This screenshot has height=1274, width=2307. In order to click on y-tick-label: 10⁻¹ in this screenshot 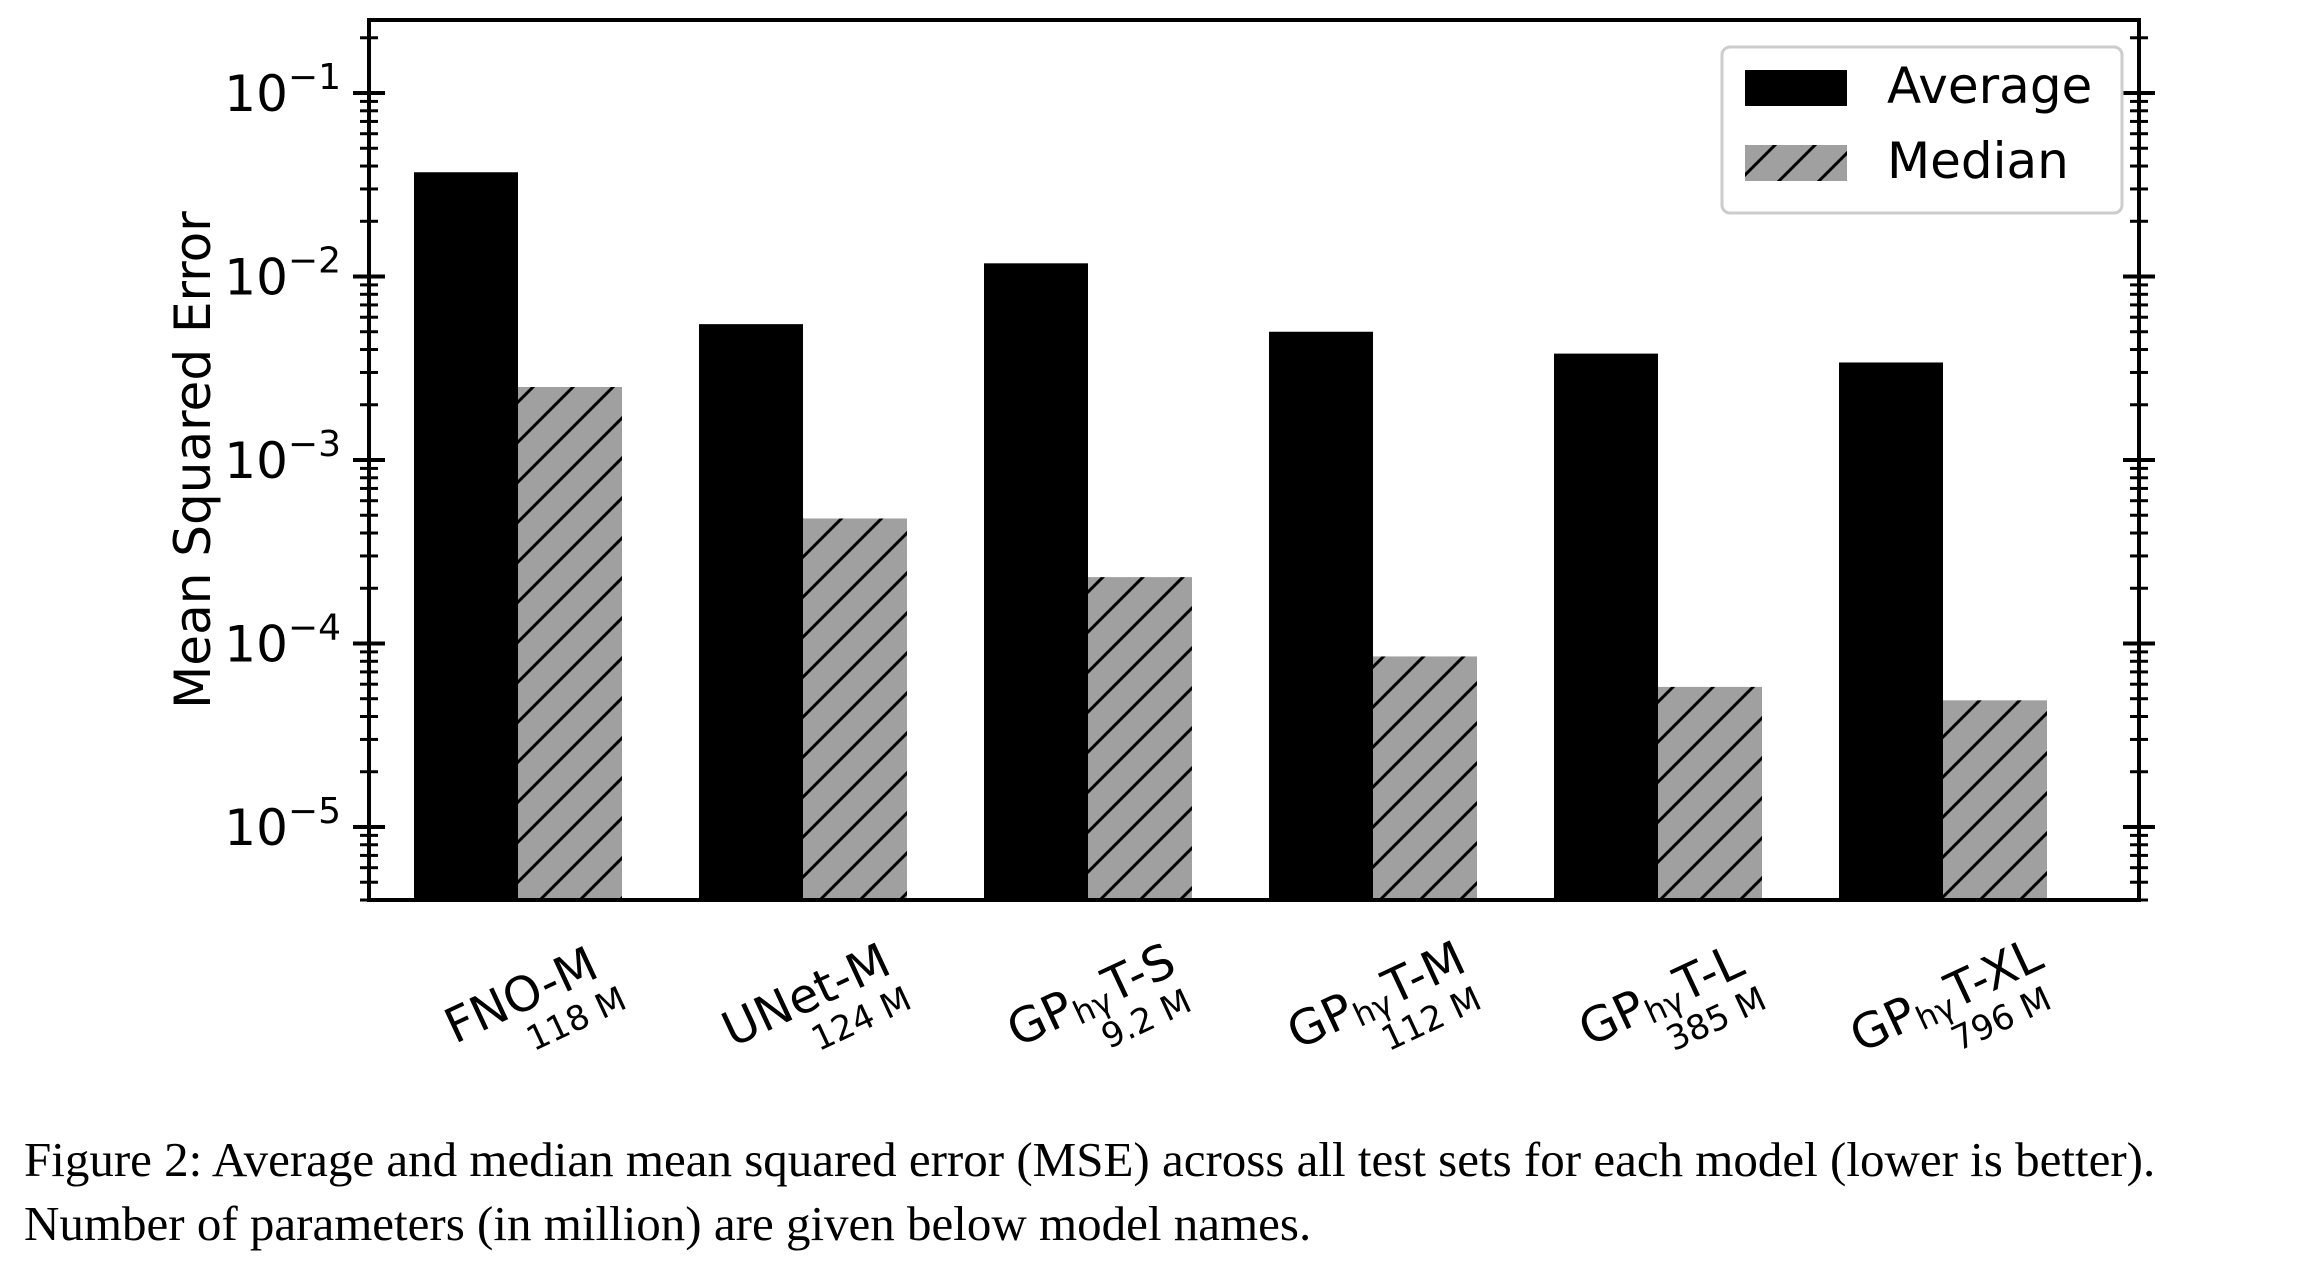, I will do `click(282, 90)`.